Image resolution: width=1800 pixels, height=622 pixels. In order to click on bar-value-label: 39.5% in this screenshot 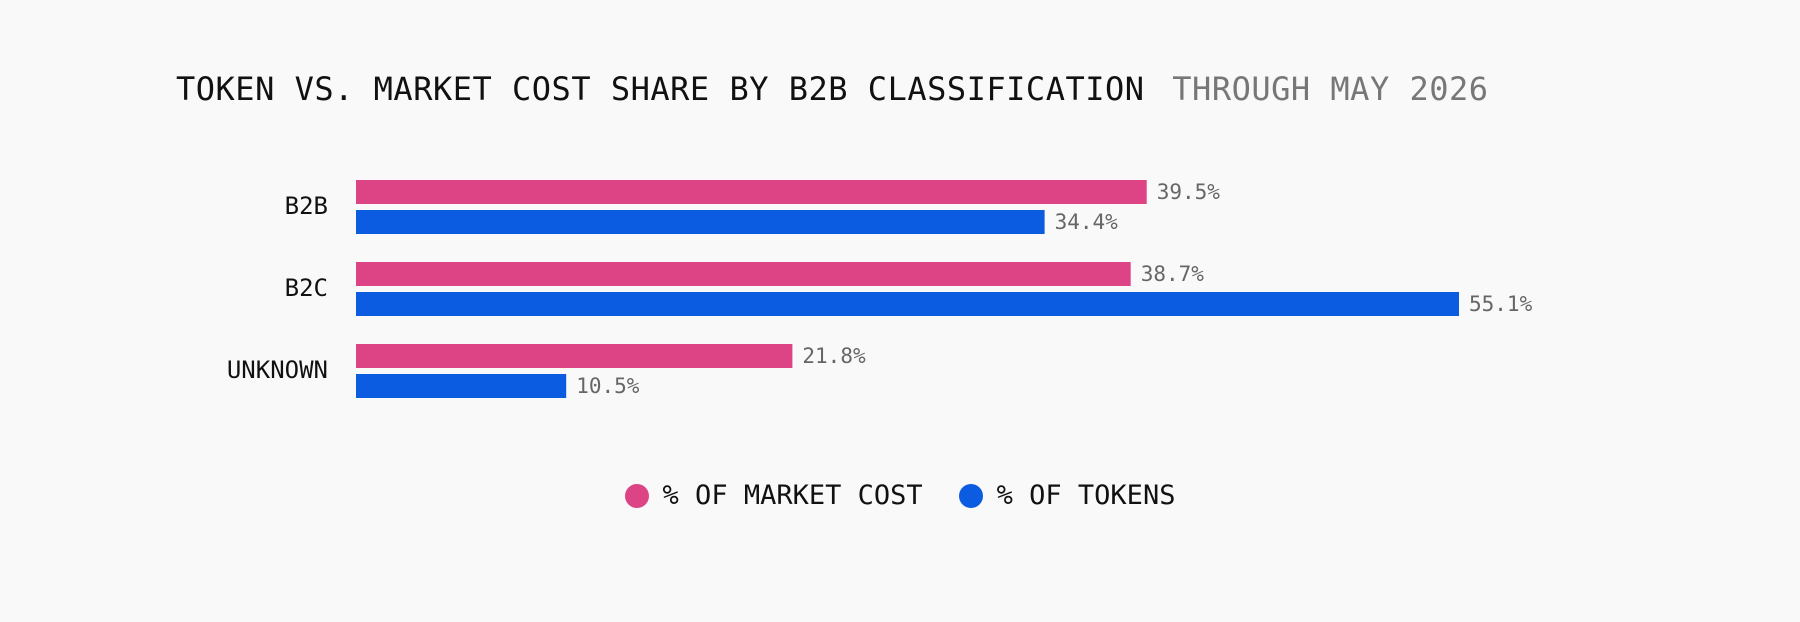, I will do `click(1189, 192)`.